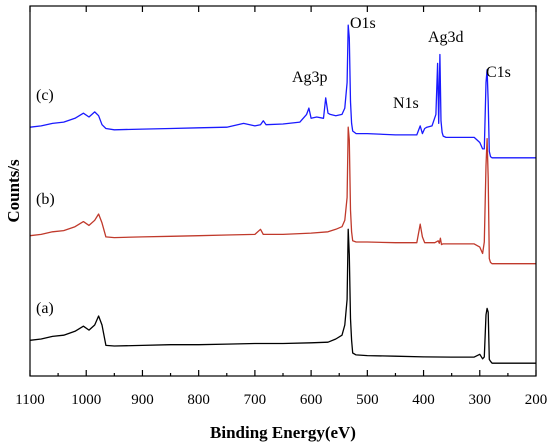  What do you see at coordinates (45, 308) in the screenshot?
I see `curve-label: (a)` at bounding box center [45, 308].